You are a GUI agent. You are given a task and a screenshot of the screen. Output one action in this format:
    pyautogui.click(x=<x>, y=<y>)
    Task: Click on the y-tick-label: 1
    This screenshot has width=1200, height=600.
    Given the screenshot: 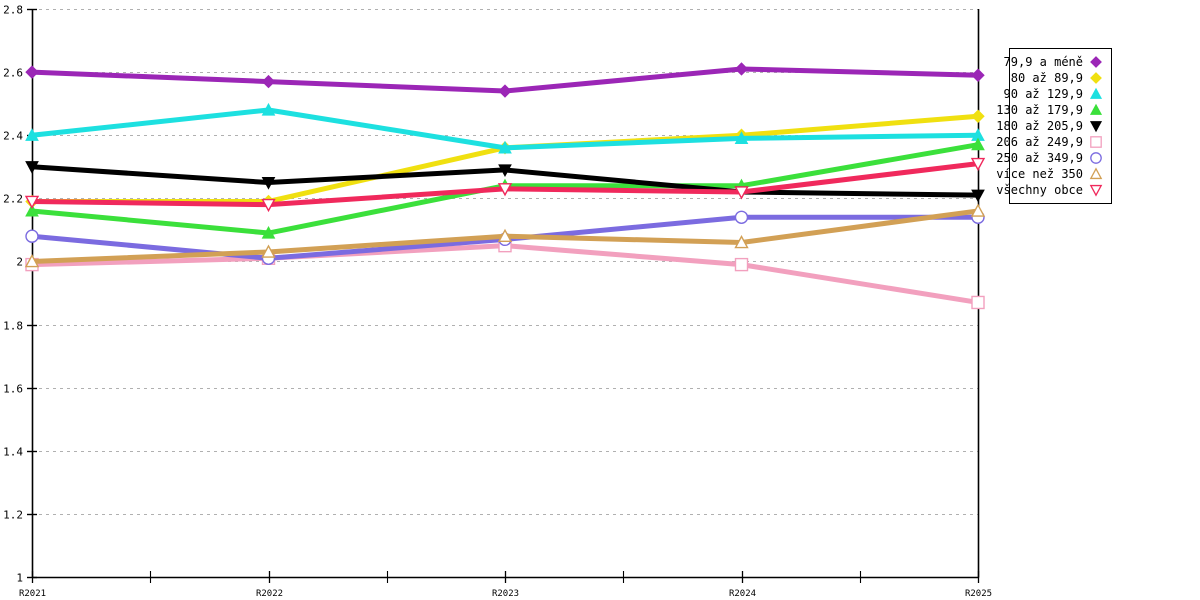 What is the action you would take?
    pyautogui.click(x=19, y=578)
    